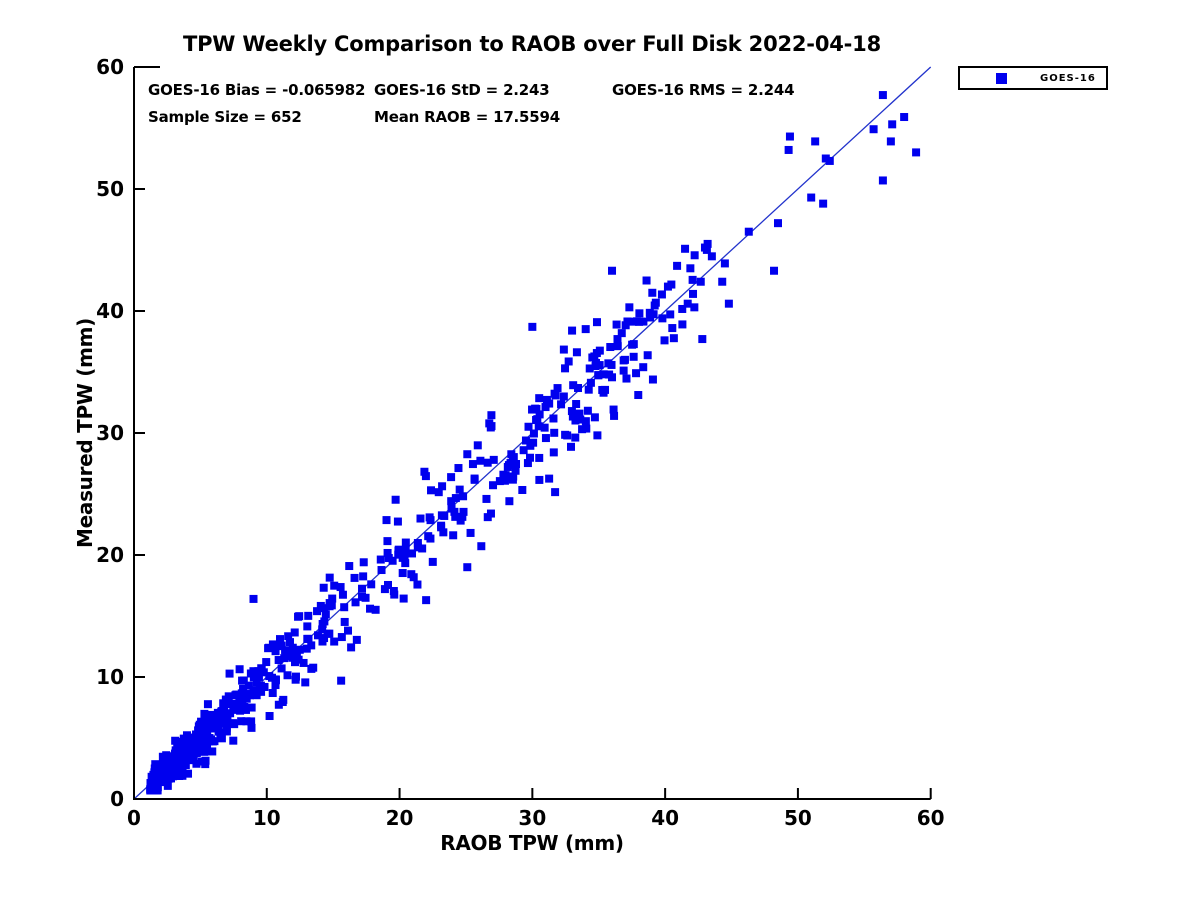 The height and width of the screenshot is (900, 1200). Describe the element at coordinates (1068, 78) in the screenshot. I see `legend-label-goes16: GOES-16` at that location.